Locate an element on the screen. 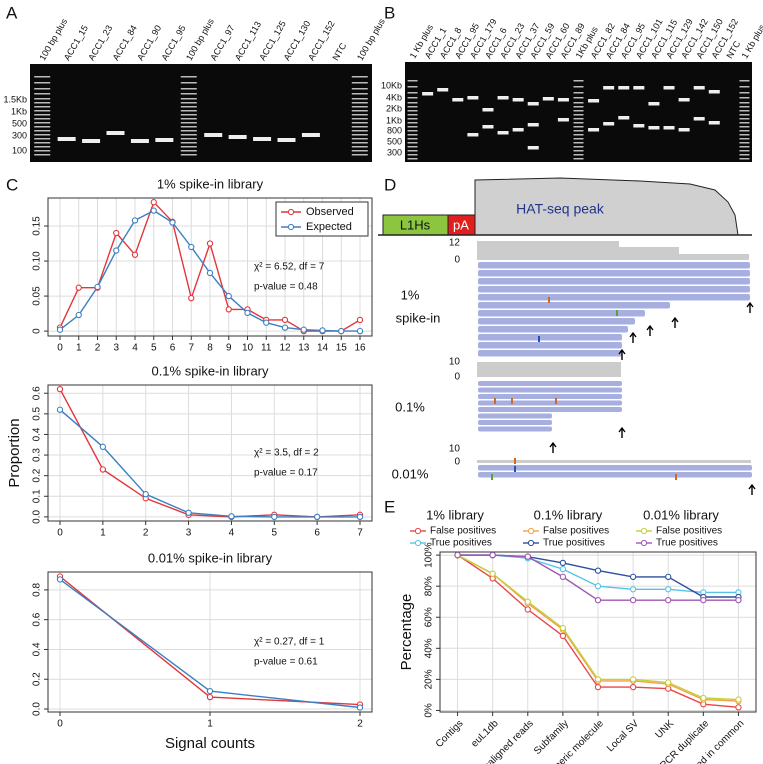 The width and height of the screenshot is (763, 764). y-tick-label: 0.0 is located at coordinates (37, 516).